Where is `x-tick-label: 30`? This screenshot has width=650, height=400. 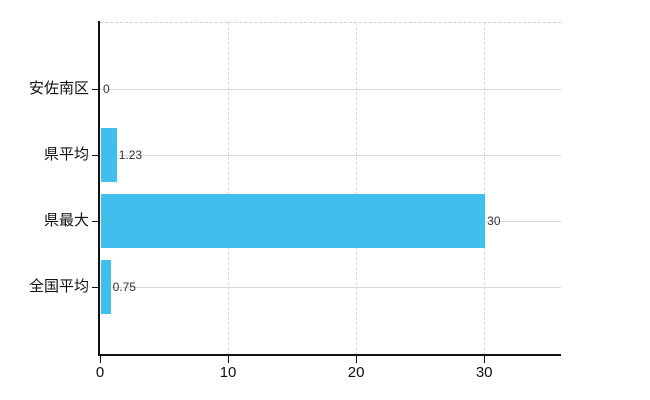 x-tick-label: 30 is located at coordinates (484, 372).